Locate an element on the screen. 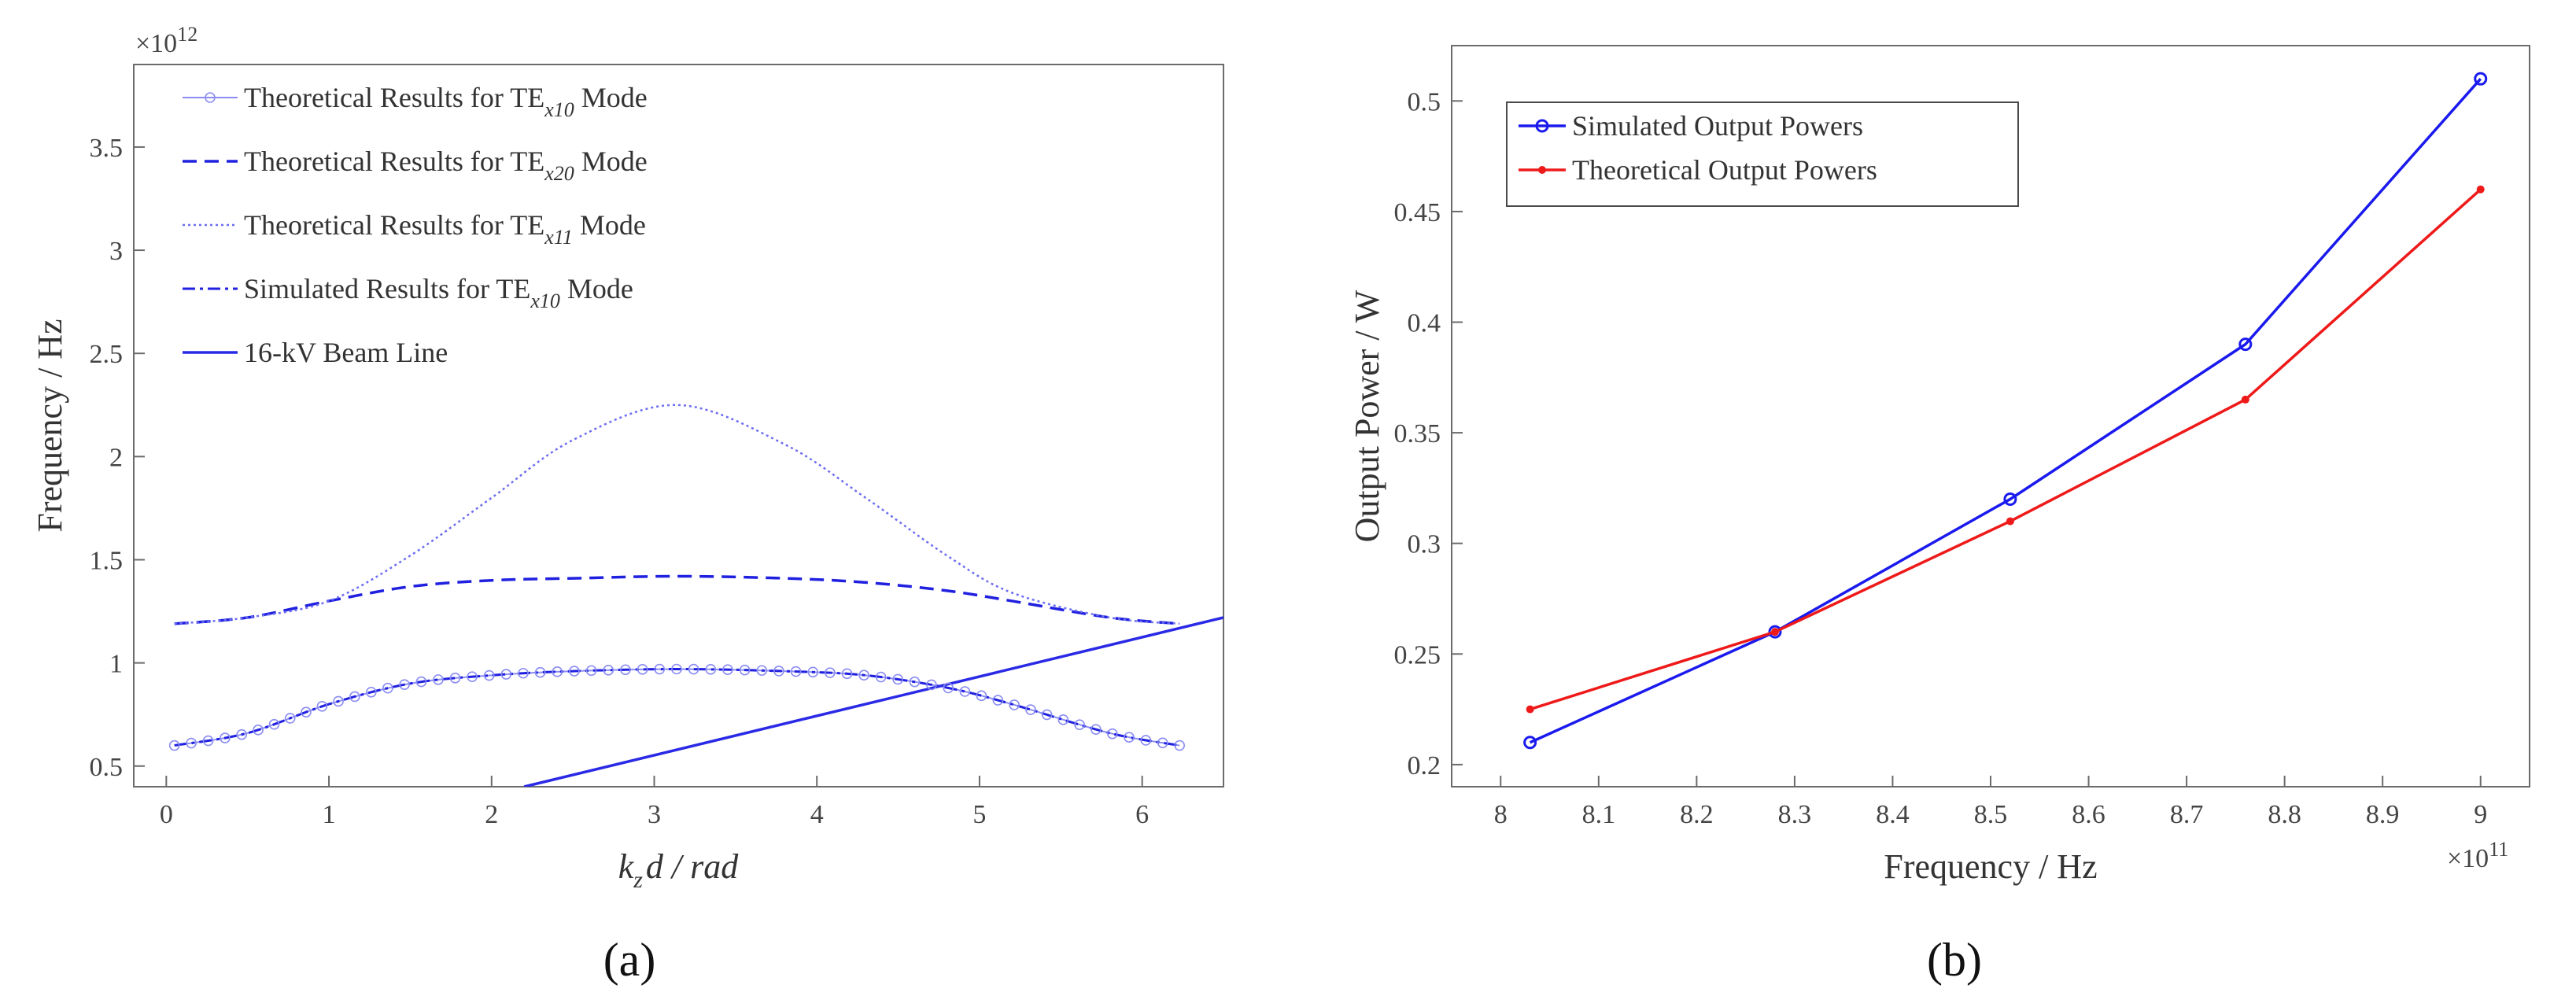 This screenshot has height=1007, width=2576. y-tick-label: 3.5 is located at coordinates (107, 148).